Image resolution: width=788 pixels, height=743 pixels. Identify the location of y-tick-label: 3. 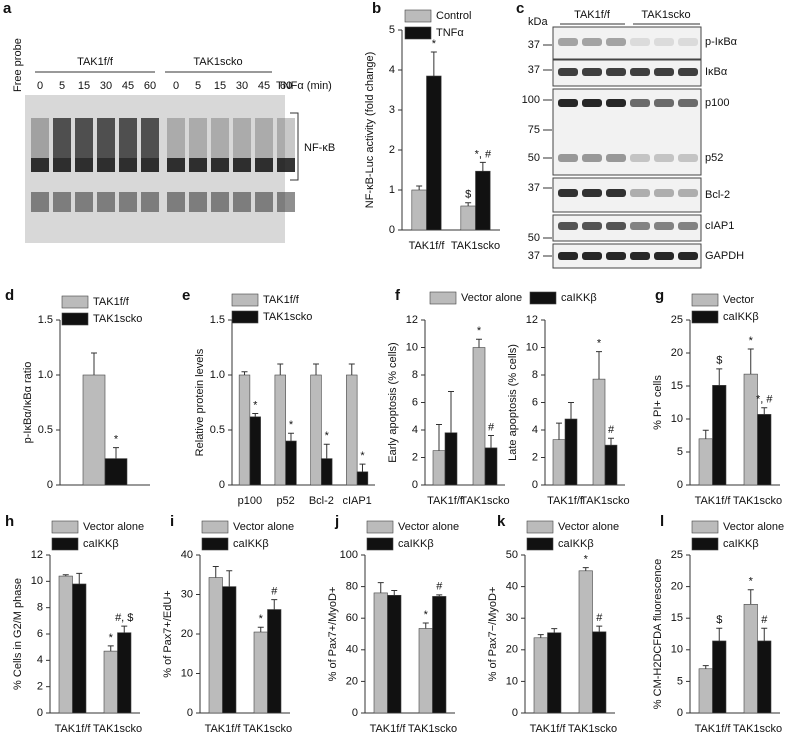
(392, 110).